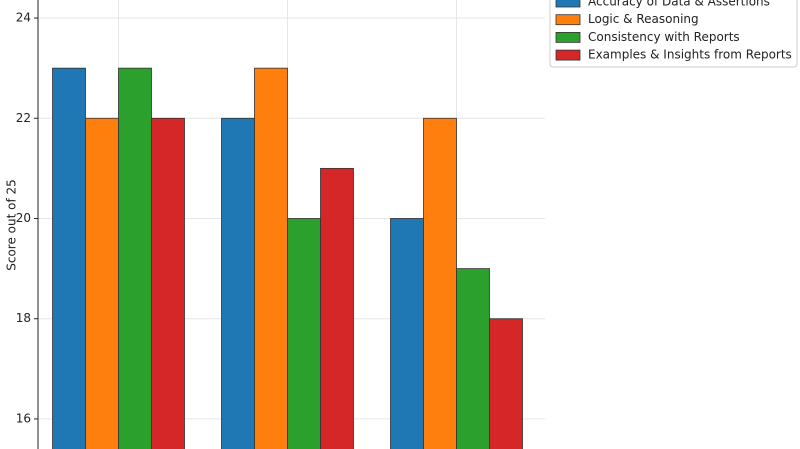 This screenshot has height=449, width=800. What do you see at coordinates (23, 18) in the screenshot?
I see `y-tick-label: 24` at bounding box center [23, 18].